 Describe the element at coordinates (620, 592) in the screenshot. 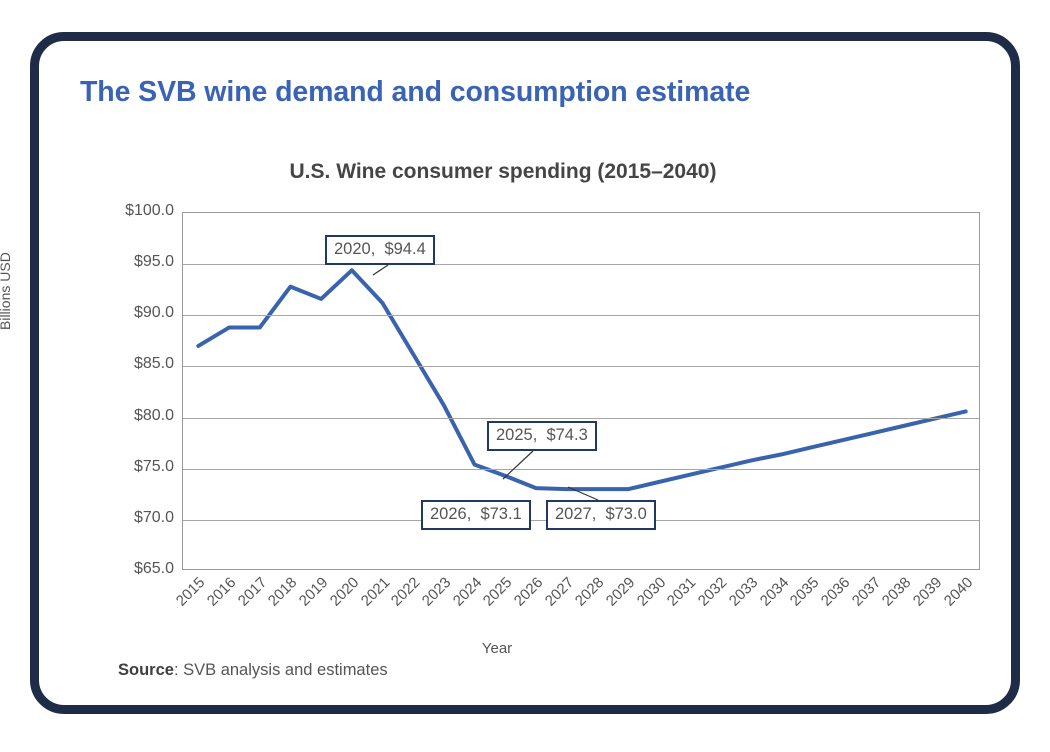

I see `x-tick-label: 2029` at that location.